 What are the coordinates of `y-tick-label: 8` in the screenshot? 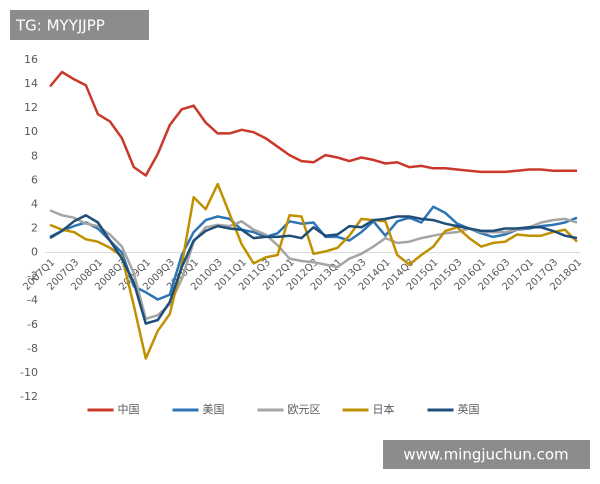 It's located at (34, 155).